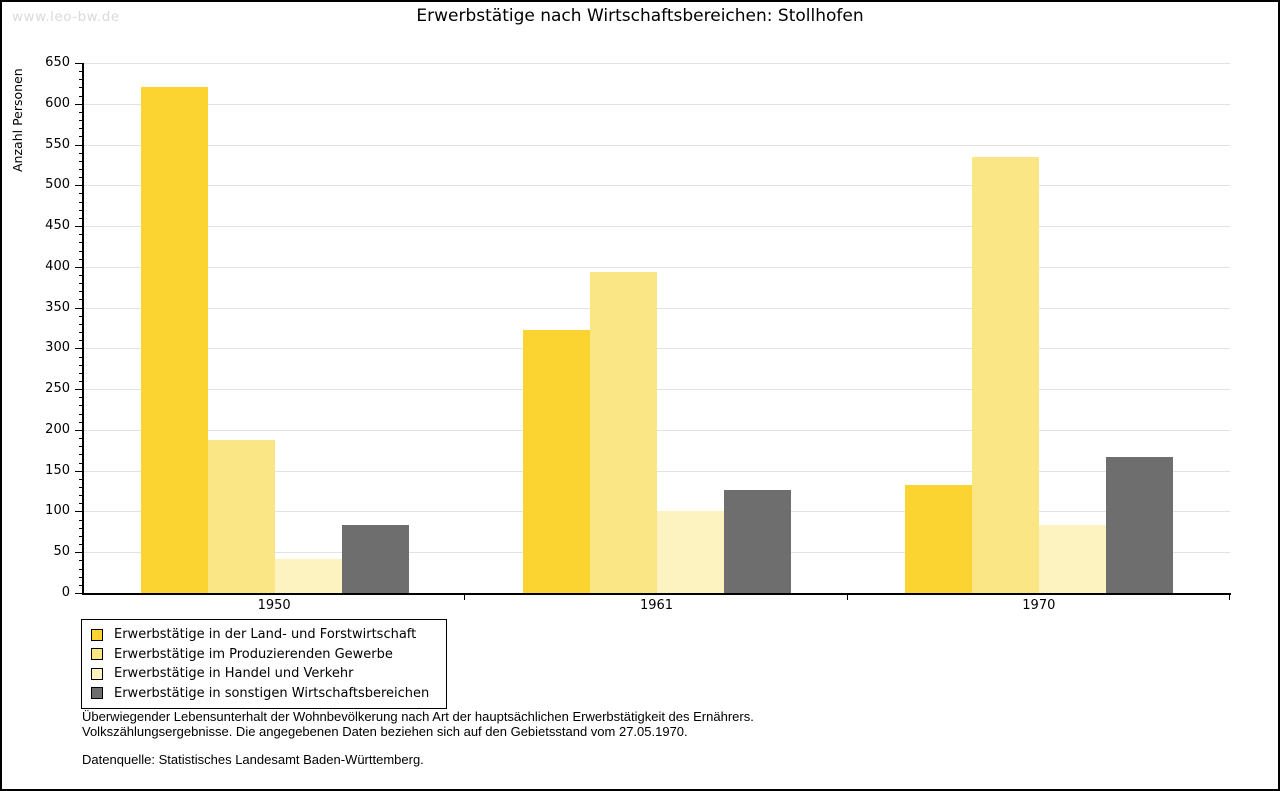 Image resolution: width=1280 pixels, height=791 pixels. What do you see at coordinates (308, 575) in the screenshot?
I see `bar-1950-series3` at bounding box center [308, 575].